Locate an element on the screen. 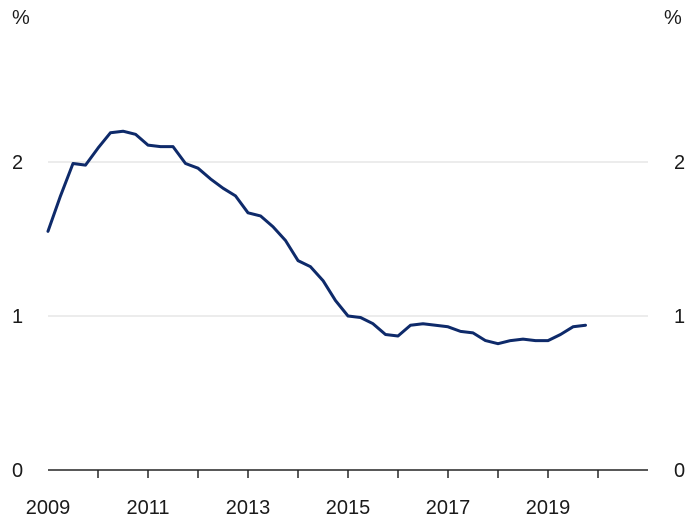 The image size is (700, 528). y-tick-label-right: 1 is located at coordinates (679, 317).